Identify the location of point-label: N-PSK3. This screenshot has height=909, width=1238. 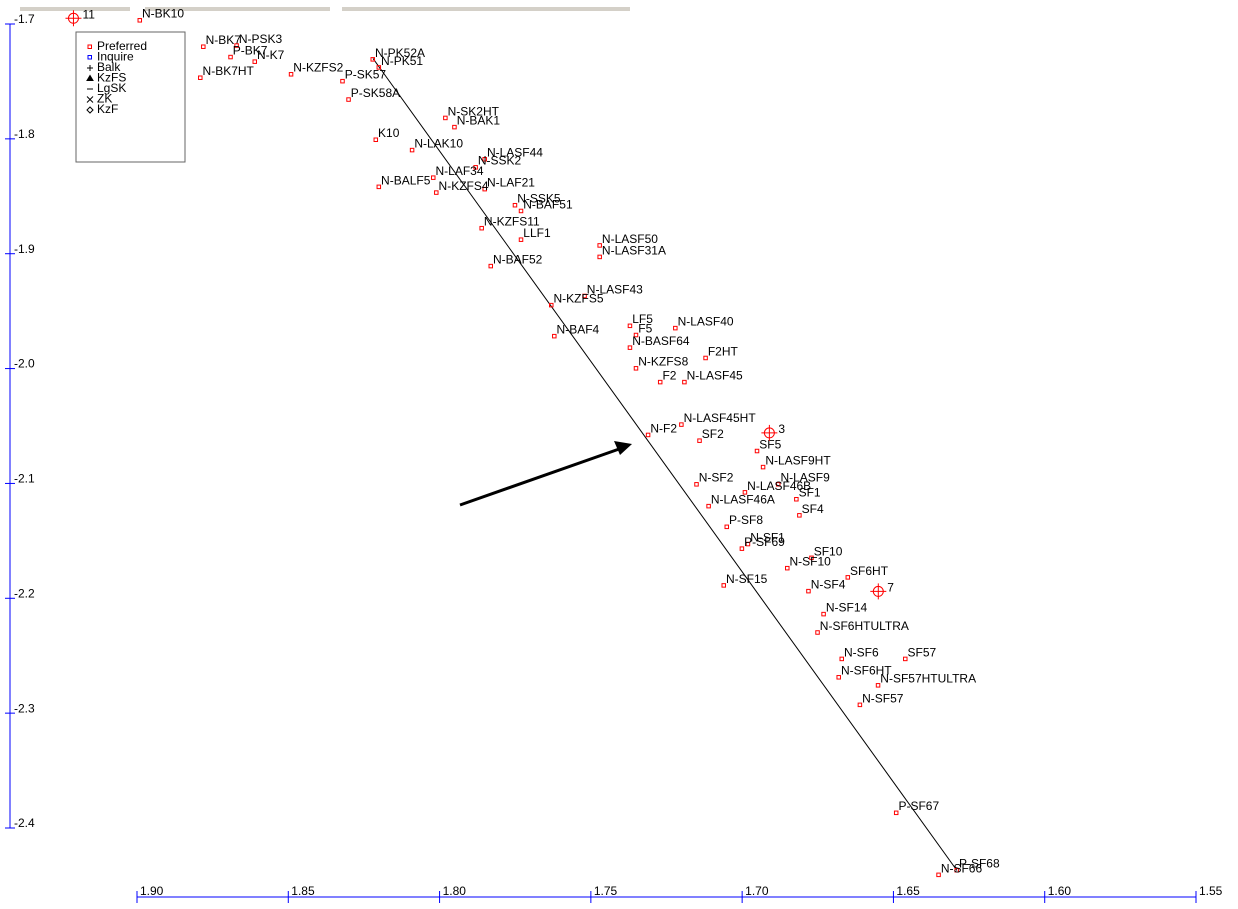
(261, 39).